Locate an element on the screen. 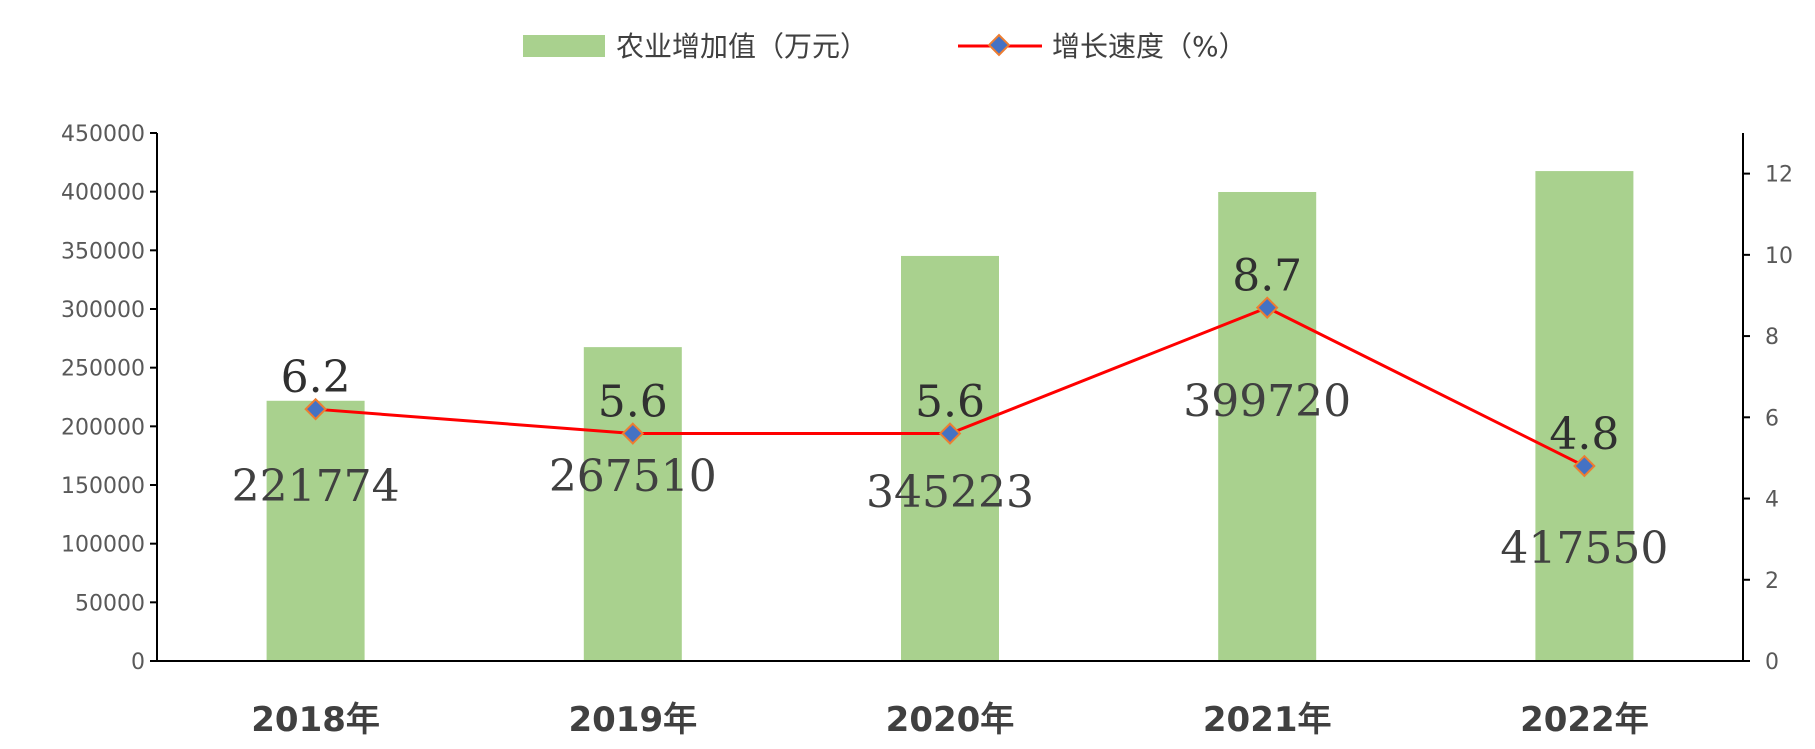 The image size is (1815, 749). x-tick-label-3: 2021年 is located at coordinates (1267, 720).